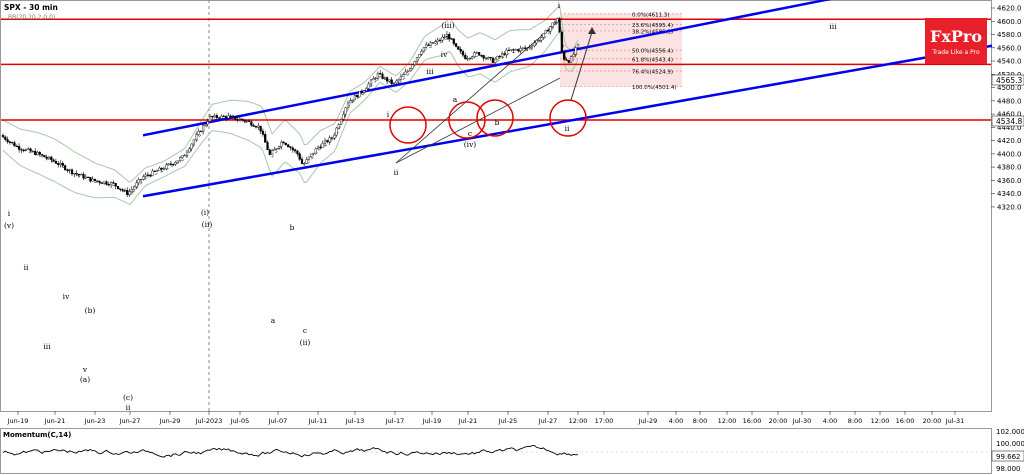 The image size is (1024, 475). Describe the element at coordinates (444, 54) in the screenshot. I see `wave-label: iv` at that location.